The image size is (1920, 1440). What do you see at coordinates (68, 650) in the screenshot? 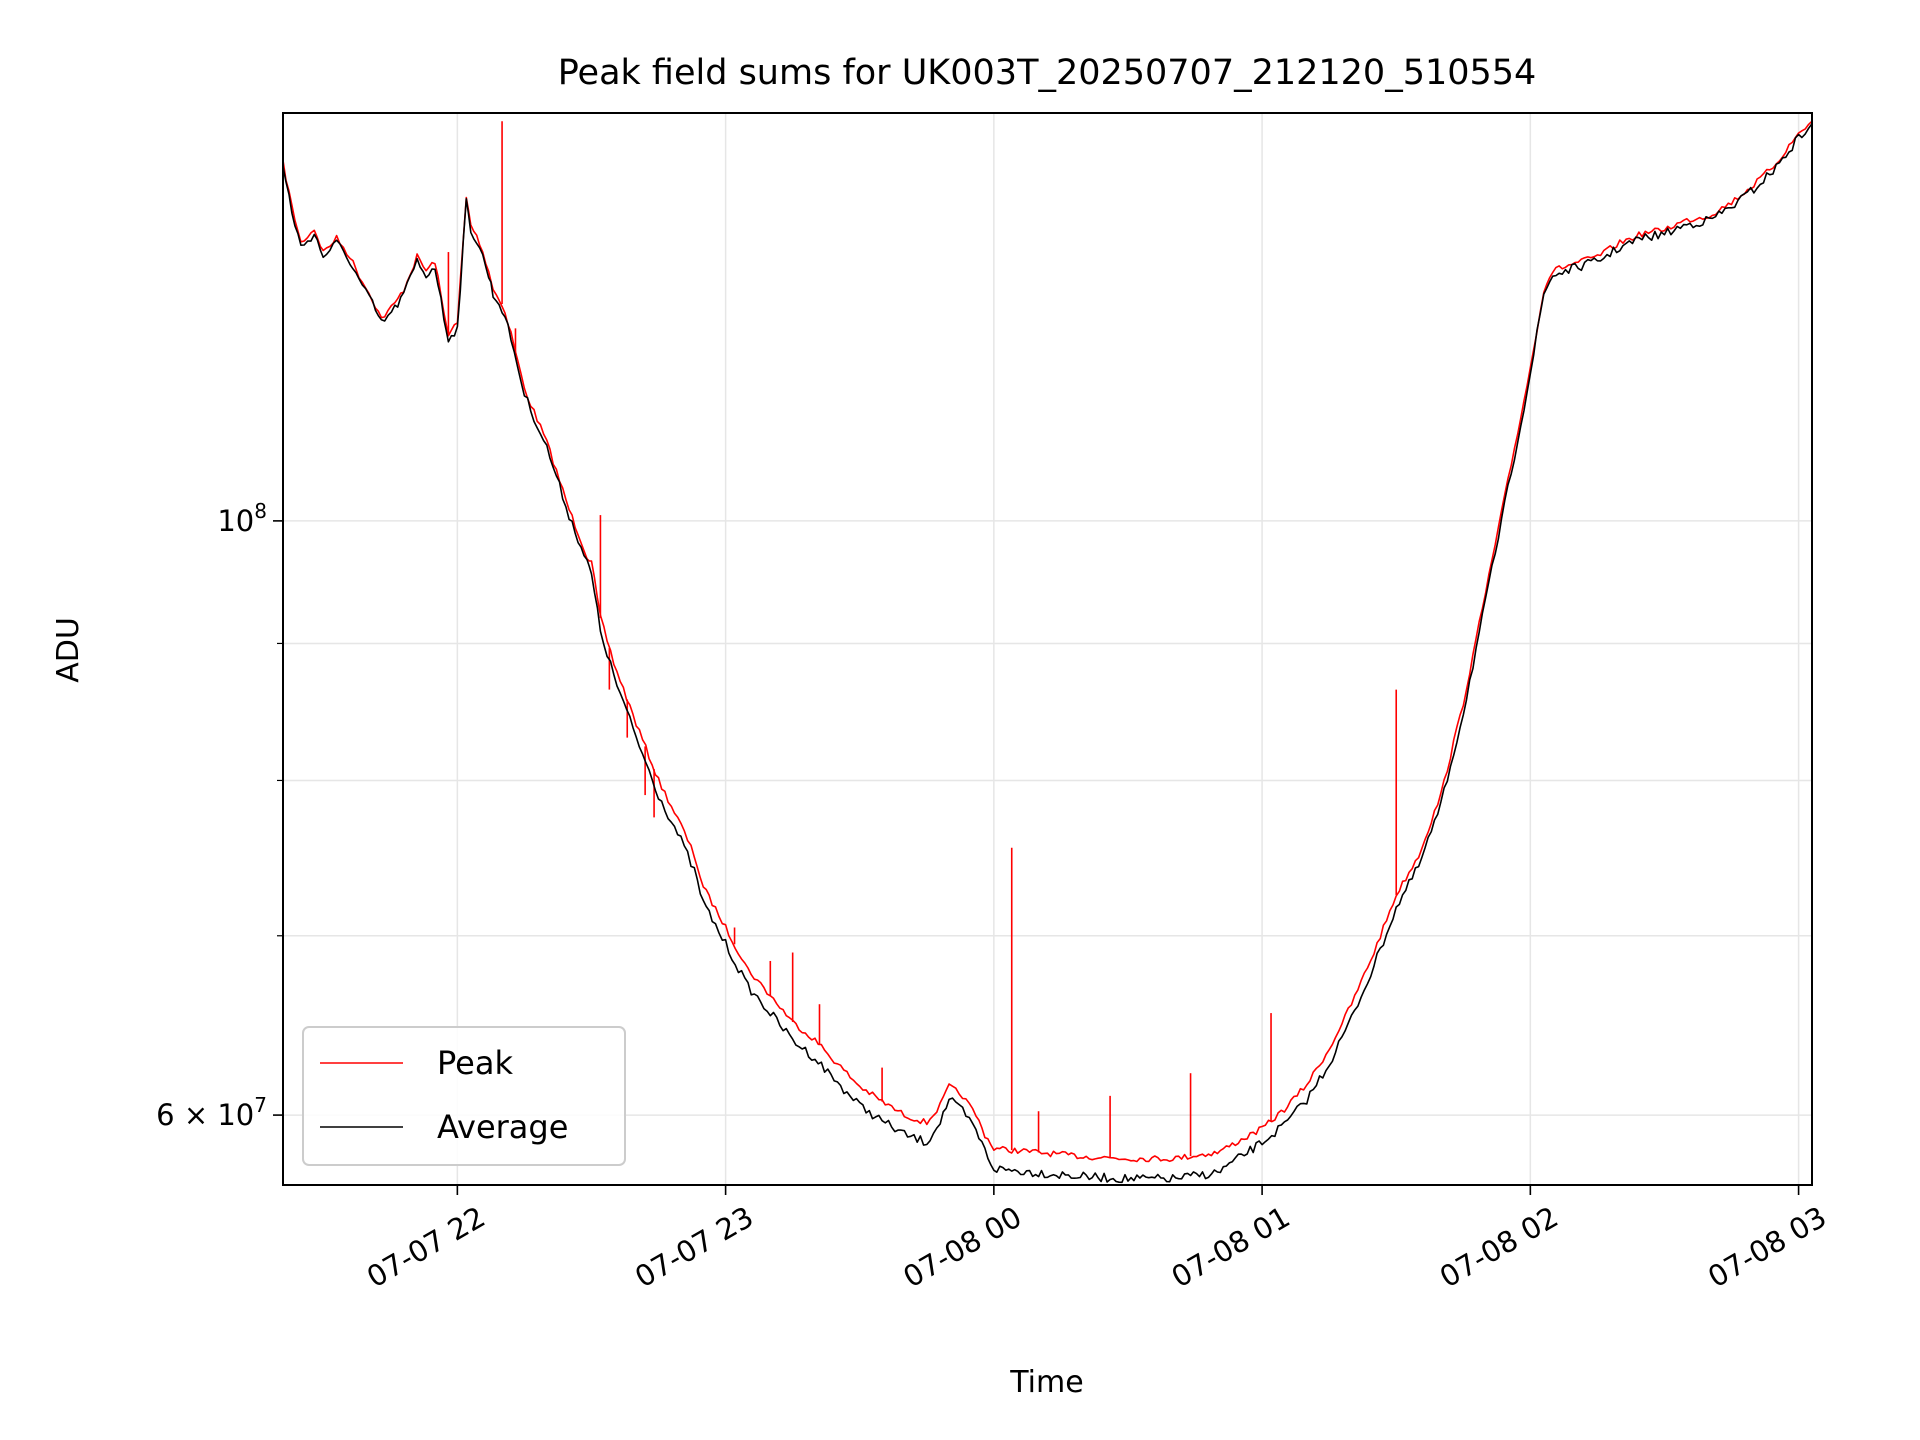
I see `y-axis-label: ADU` at bounding box center [68, 650].